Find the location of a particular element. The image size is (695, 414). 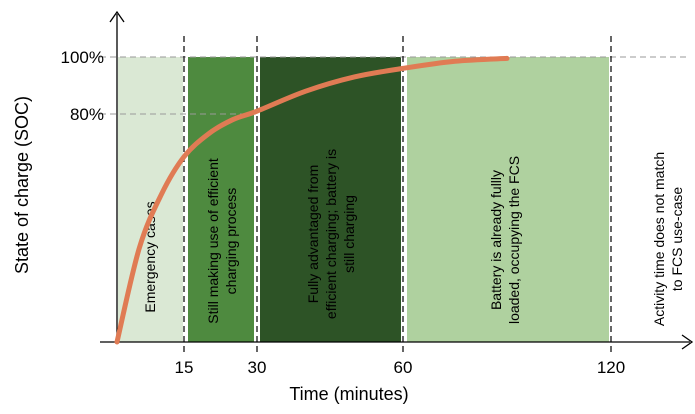

x-axis-arrow is located at coordinates (687, 342).